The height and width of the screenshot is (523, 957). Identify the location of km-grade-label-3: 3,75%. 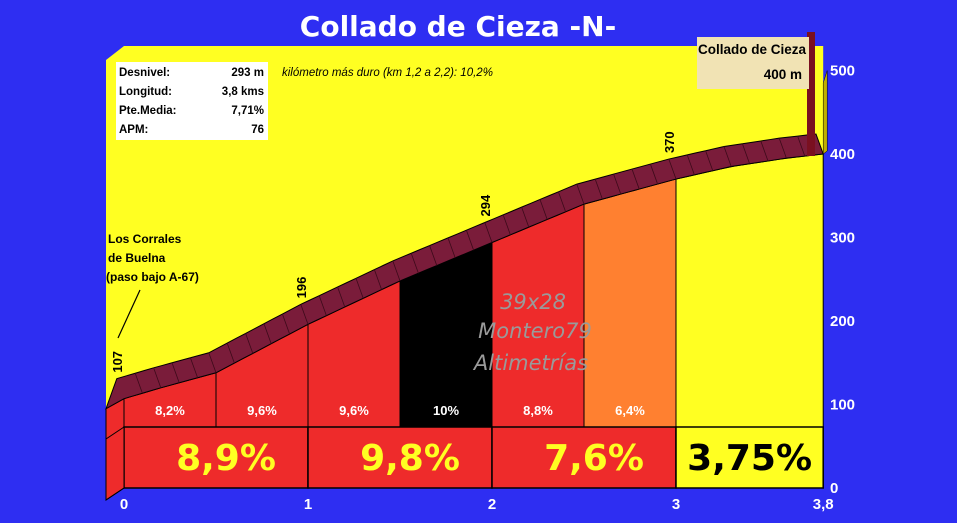
(749, 458).